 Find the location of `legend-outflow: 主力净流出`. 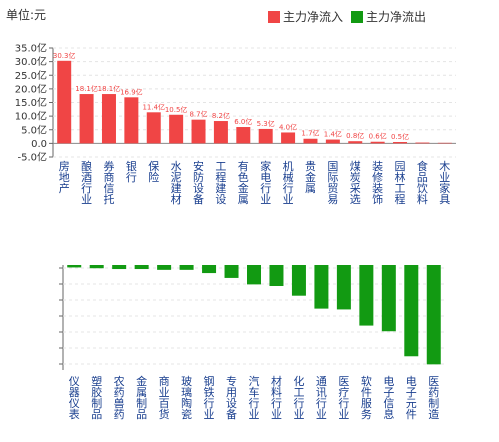

legend-outflow: 主力净流出 is located at coordinates (388, 16).